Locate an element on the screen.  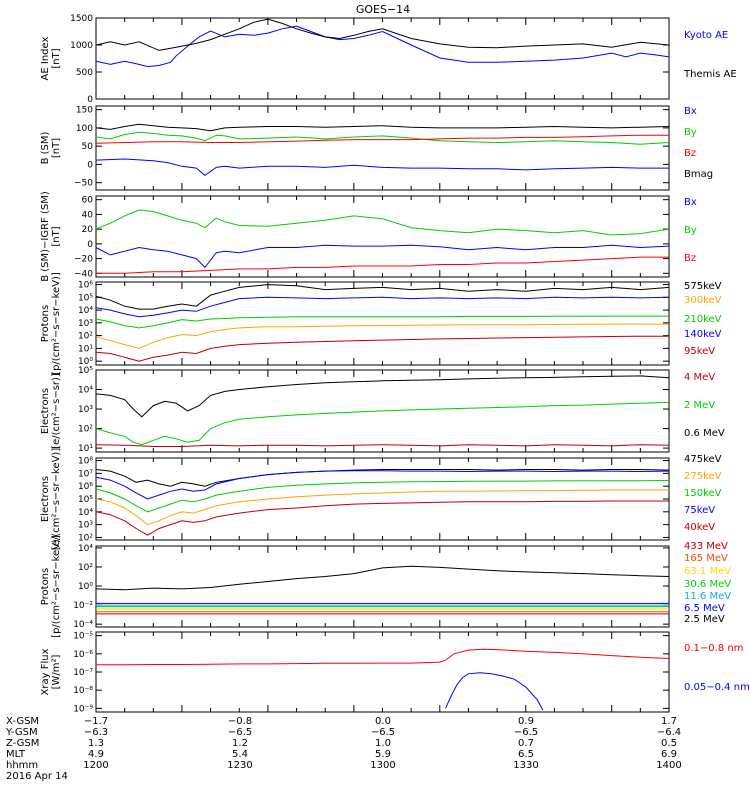
y-tick-label: 60 is located at coordinates (88, 201).